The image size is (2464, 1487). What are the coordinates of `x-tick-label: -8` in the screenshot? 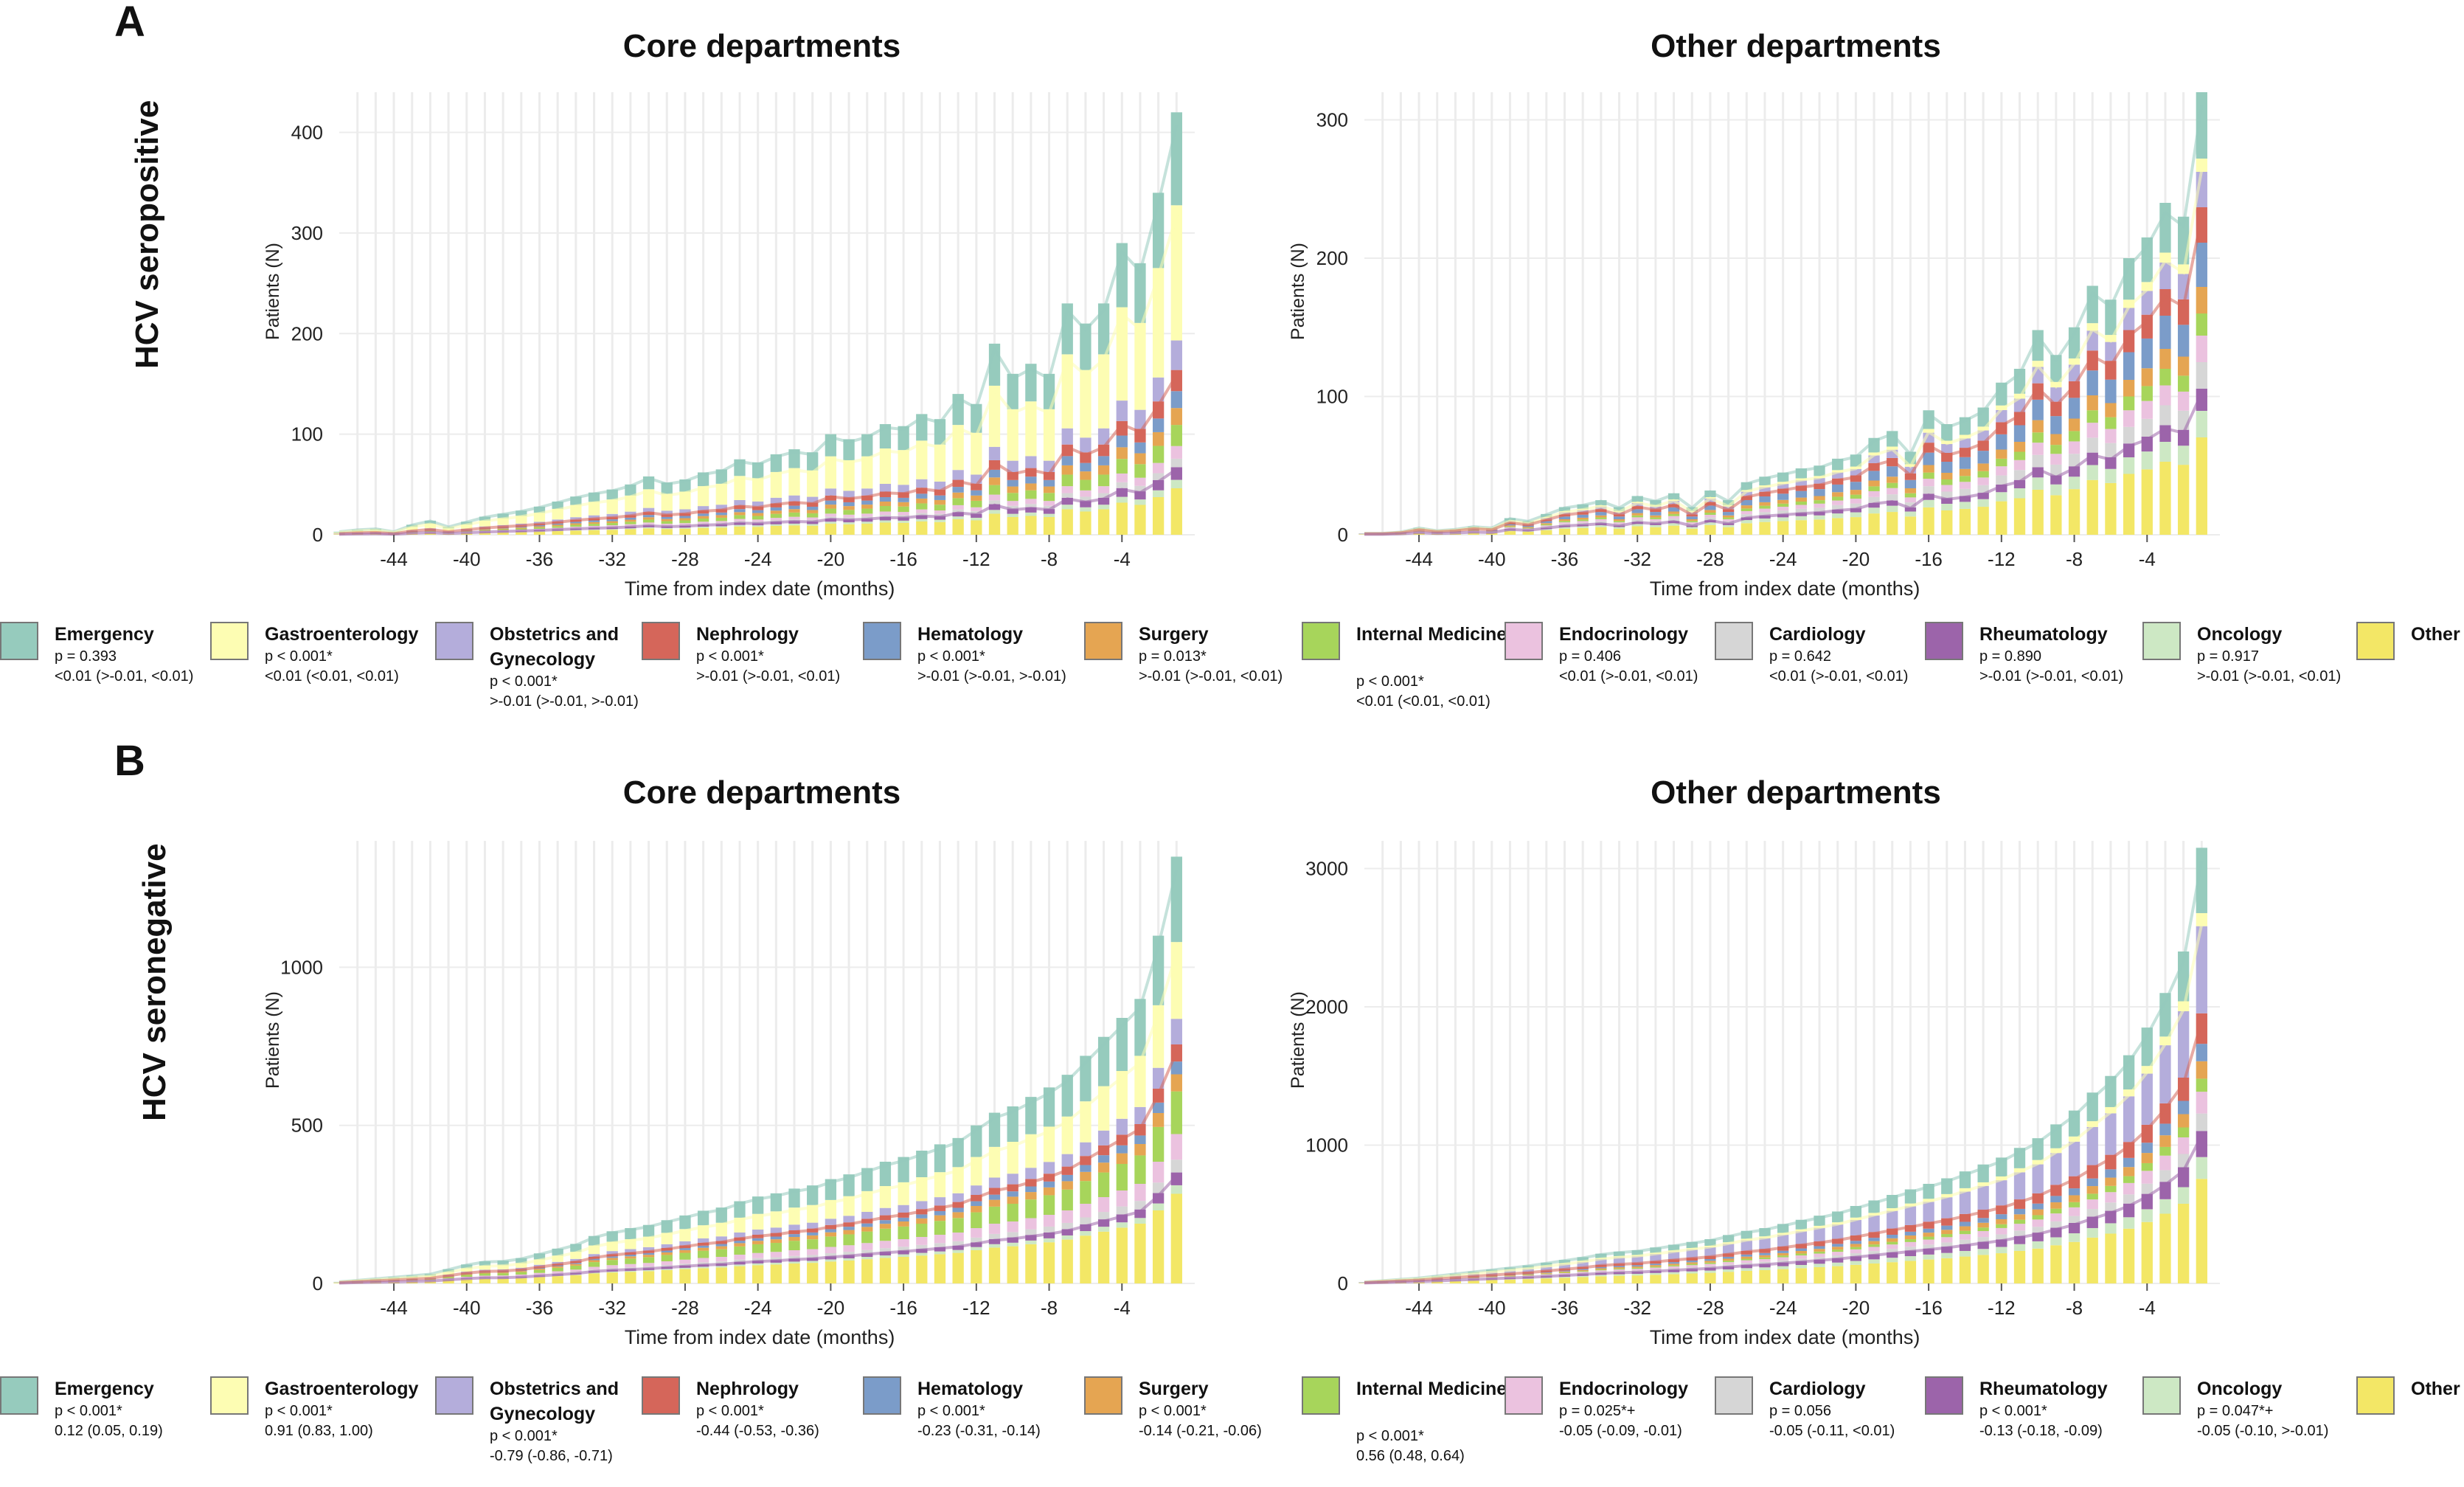 It's located at (1049, 559).